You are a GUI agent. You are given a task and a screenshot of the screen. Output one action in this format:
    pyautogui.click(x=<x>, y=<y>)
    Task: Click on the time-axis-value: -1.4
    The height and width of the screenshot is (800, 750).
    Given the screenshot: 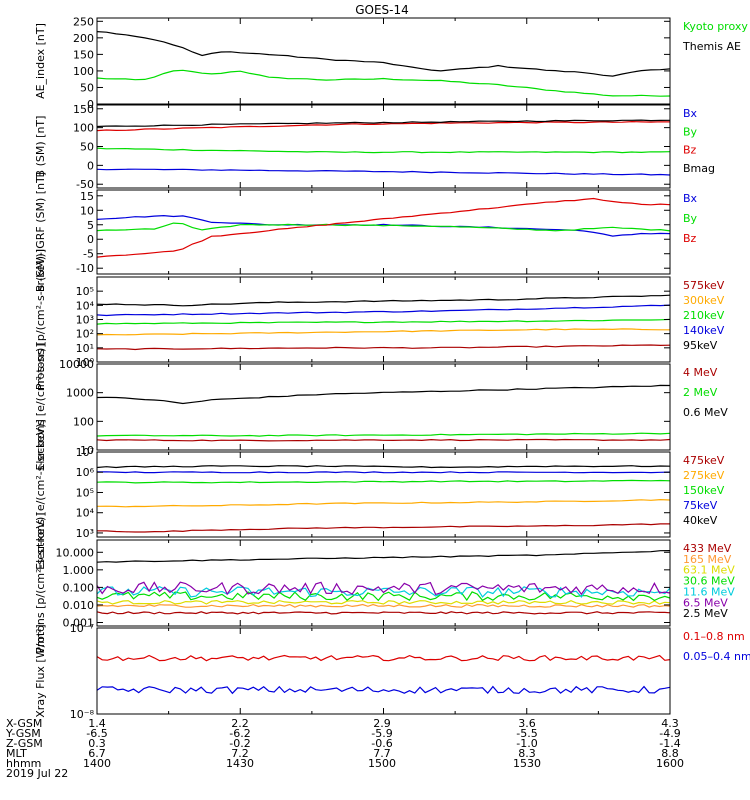 What is the action you would take?
    pyautogui.click(x=669, y=743)
    